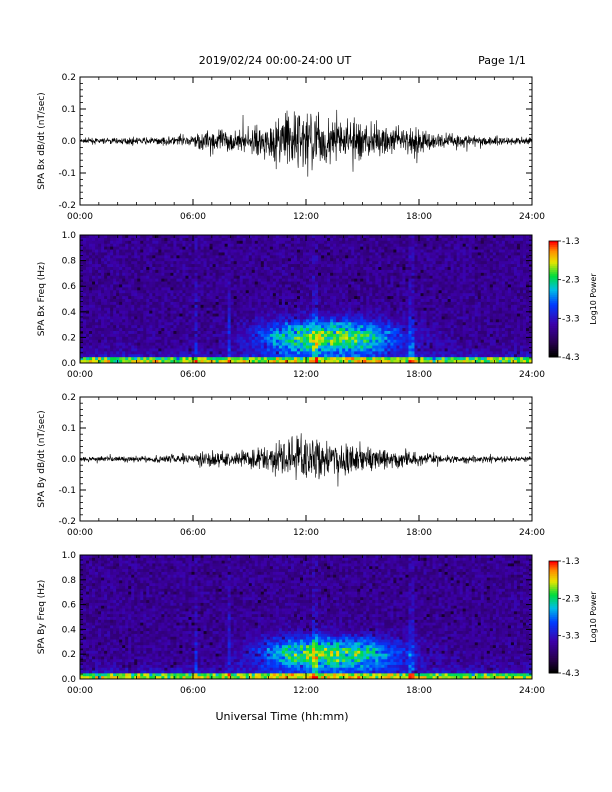 The width and height of the screenshot is (612, 792). What do you see at coordinates (42, 140) in the screenshot?
I see `y-axis-label: SPA Bx dB/dt (nT/sec)` at bounding box center [42, 140].